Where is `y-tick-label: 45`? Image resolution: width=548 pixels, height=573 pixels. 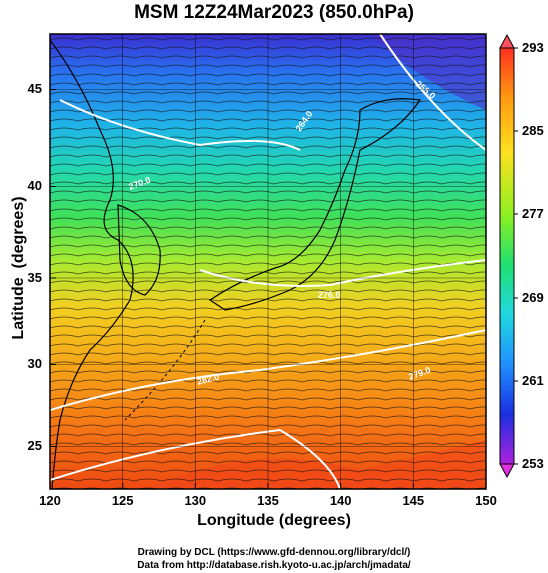
y-tick-label: 45 is located at coordinates (34, 88).